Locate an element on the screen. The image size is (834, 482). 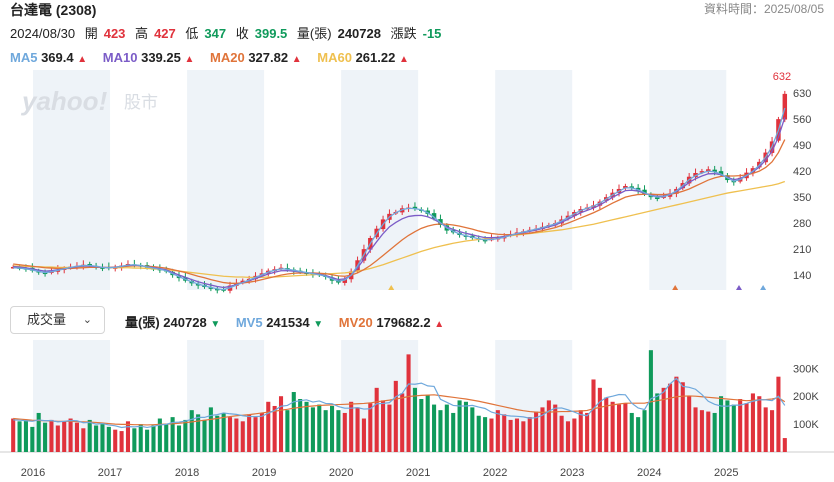
volume-label: 量(張) is located at coordinates (314, 33).